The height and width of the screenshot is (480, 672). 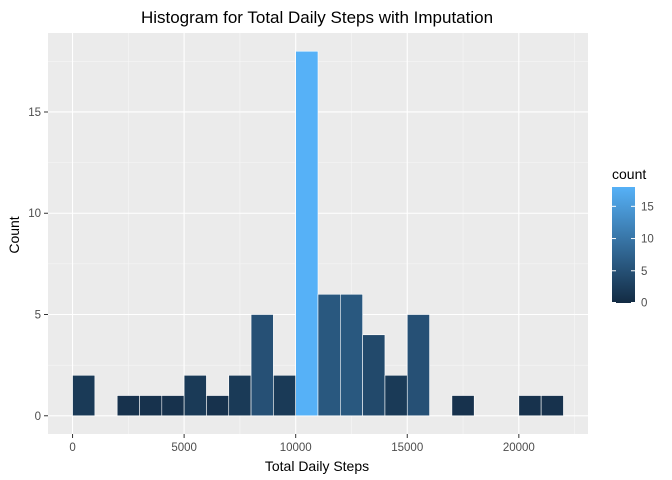 What do you see at coordinates (296, 448) in the screenshot?
I see `x-tick-label: 10000` at bounding box center [296, 448].